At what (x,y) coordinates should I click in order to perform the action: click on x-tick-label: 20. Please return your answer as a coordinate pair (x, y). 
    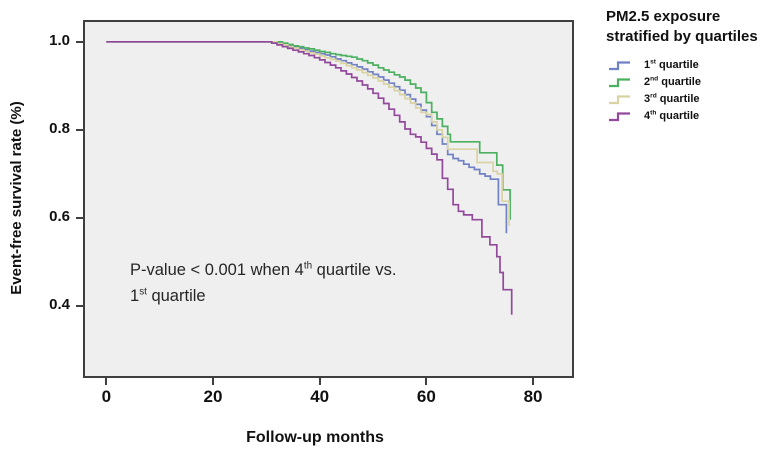
    Looking at the image, I should click on (213, 396).